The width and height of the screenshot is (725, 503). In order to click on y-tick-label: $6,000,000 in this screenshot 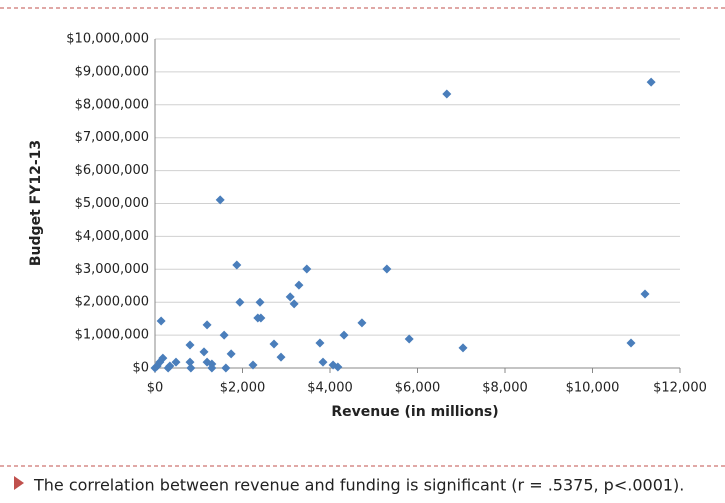, I will do `click(112, 170)`.